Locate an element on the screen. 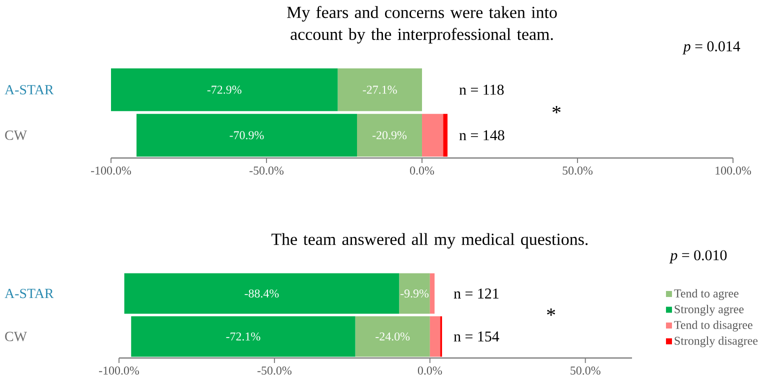 The height and width of the screenshot is (382, 767). data-label: -24.0% is located at coordinates (393, 336).